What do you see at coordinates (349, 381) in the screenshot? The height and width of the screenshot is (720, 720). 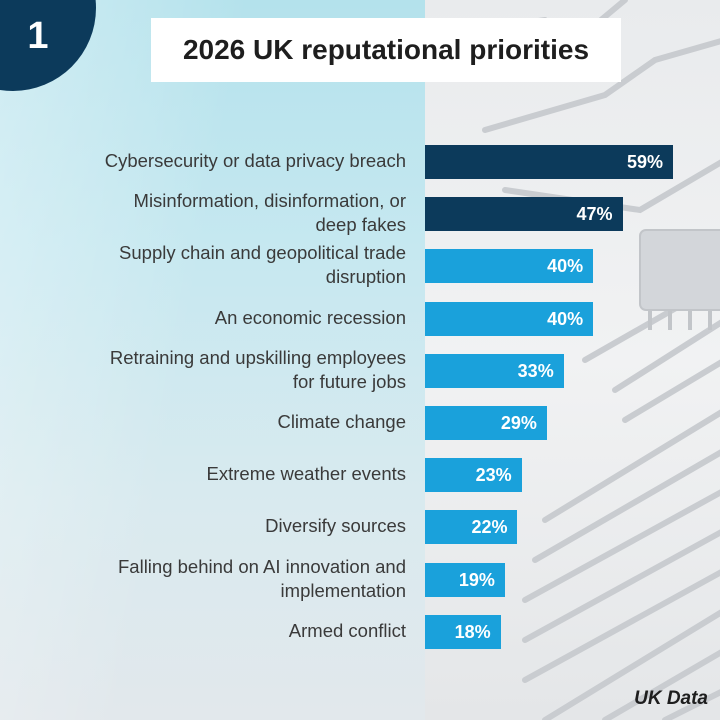 I see `category-label-line: for future jobs` at bounding box center [349, 381].